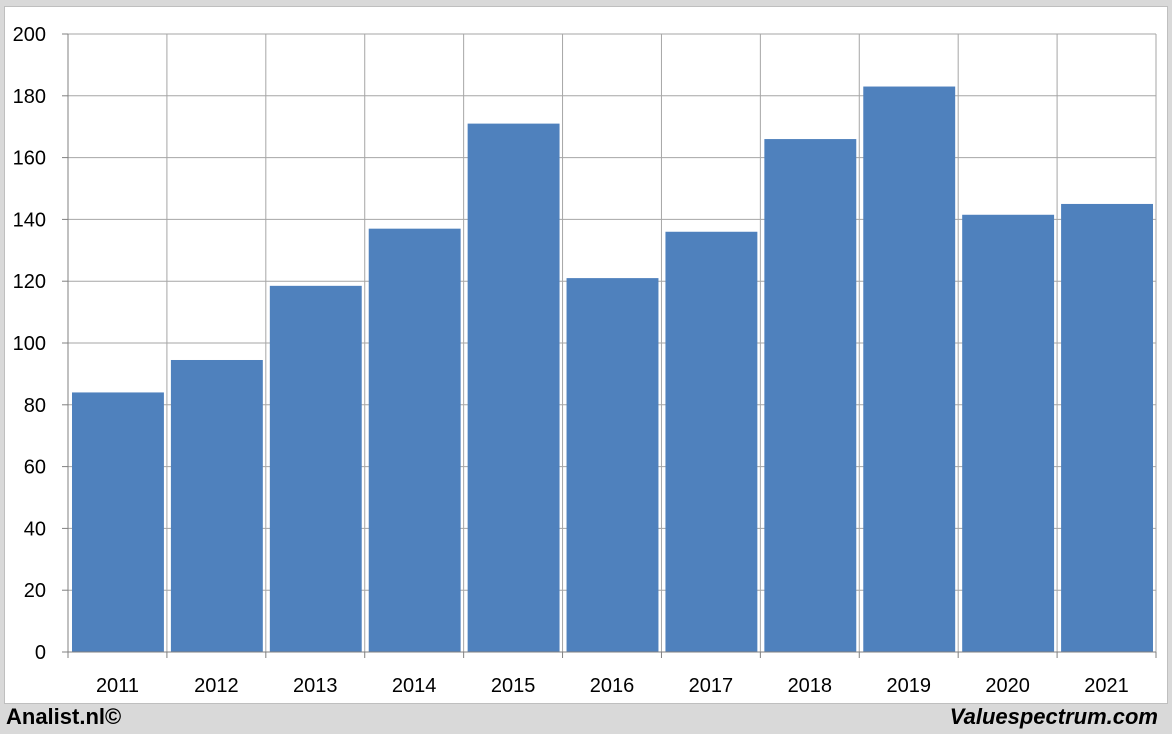  Describe the element at coordinates (414, 440) in the screenshot. I see `bar-2014` at that location.